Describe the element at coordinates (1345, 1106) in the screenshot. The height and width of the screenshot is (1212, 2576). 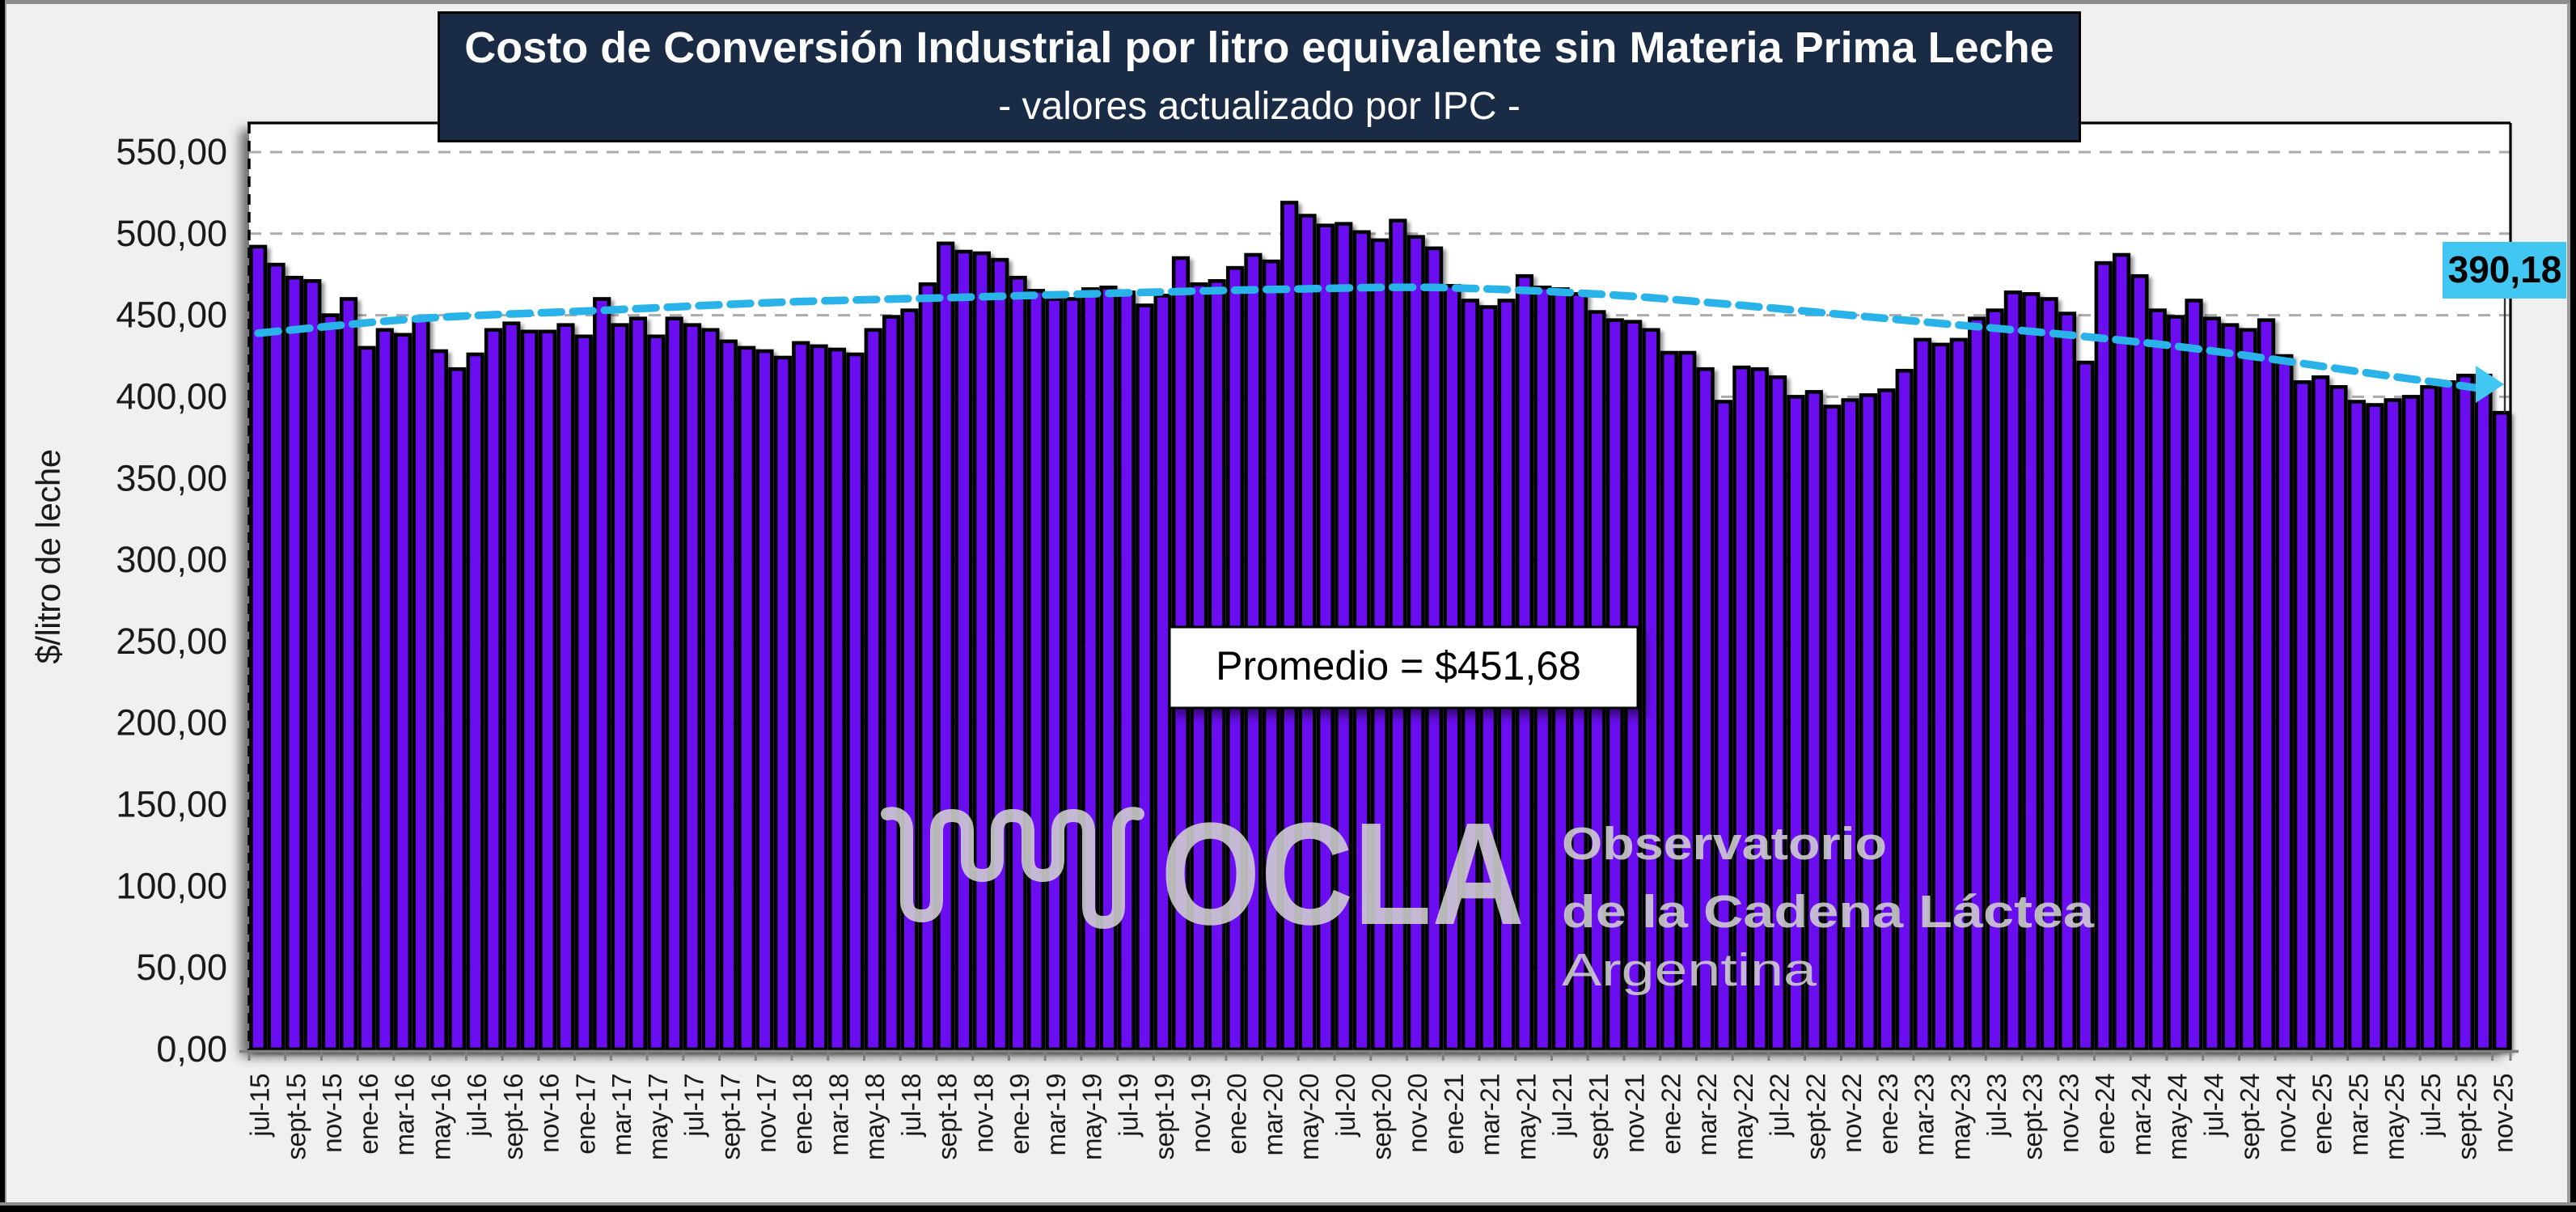
I see `svg-text: jul-20` at that location.